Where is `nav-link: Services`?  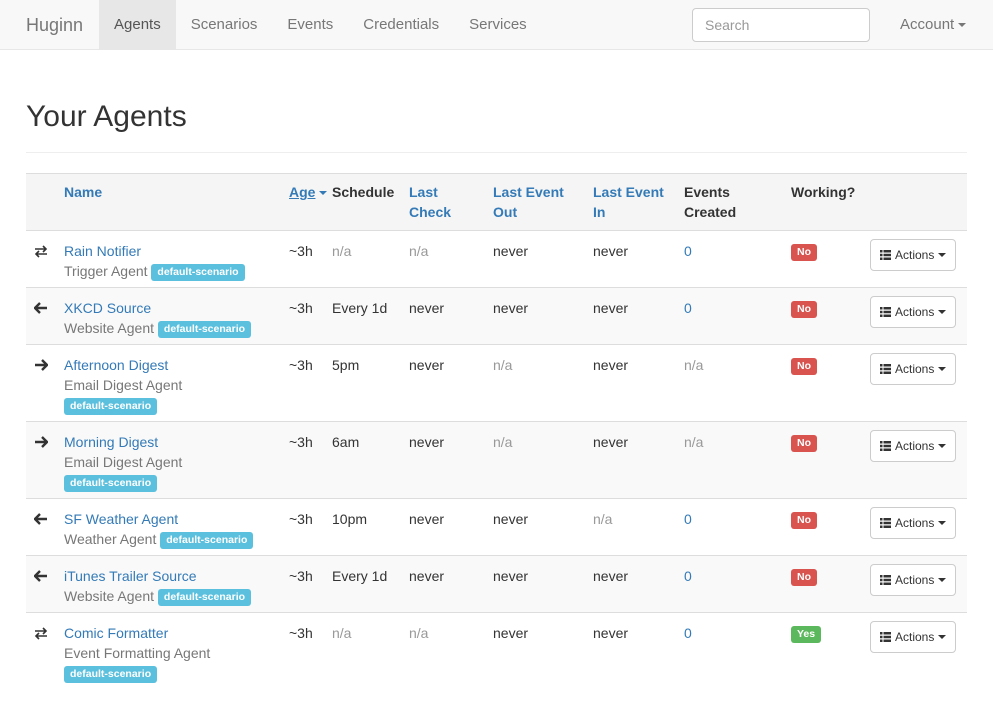 nav-link: Services is located at coordinates (498, 24).